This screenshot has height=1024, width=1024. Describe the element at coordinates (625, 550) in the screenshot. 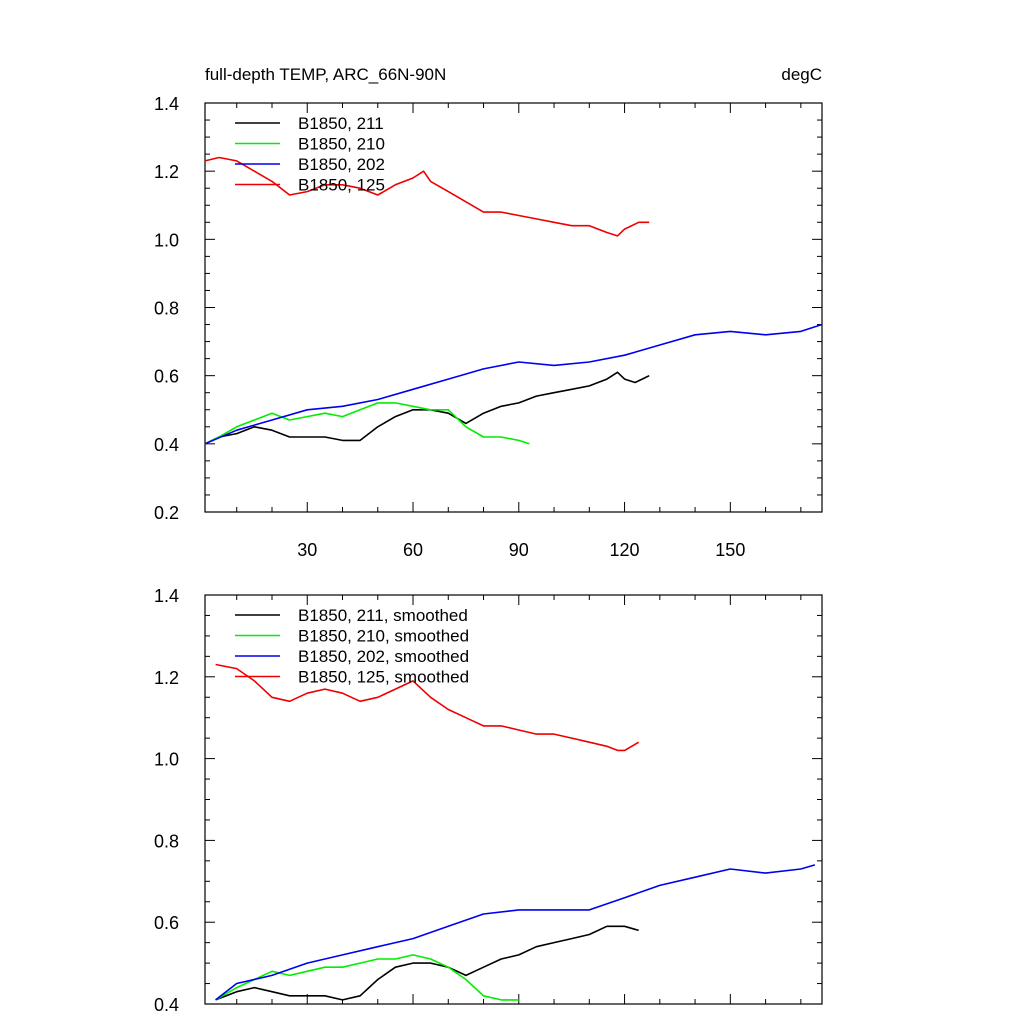

I see `x-tick-label: 120` at that location.